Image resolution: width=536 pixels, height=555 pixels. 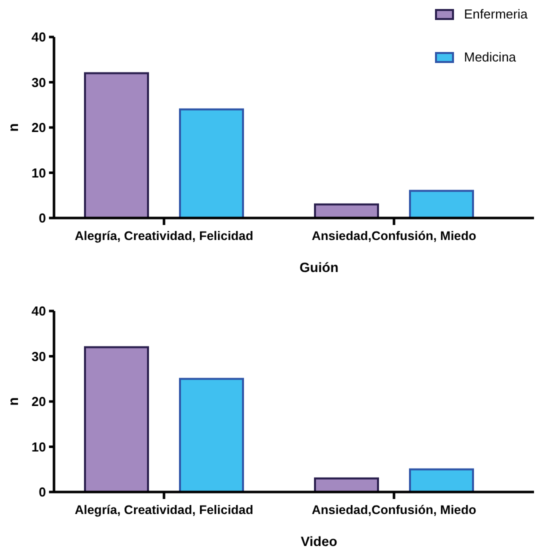 I want to click on x-axis-title: Video, so click(x=319, y=541).